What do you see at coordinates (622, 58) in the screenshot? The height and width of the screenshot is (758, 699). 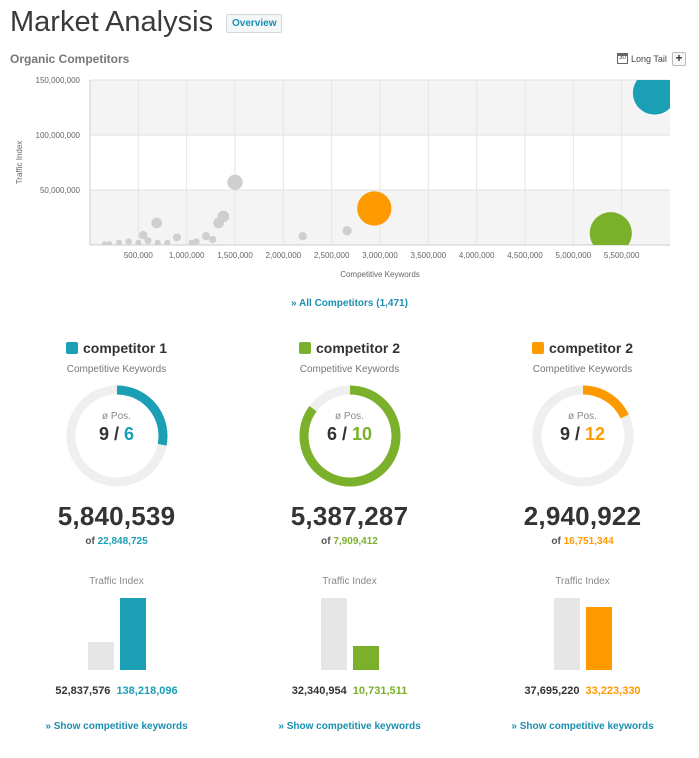 I see `calendar-icon: 30` at bounding box center [622, 58].